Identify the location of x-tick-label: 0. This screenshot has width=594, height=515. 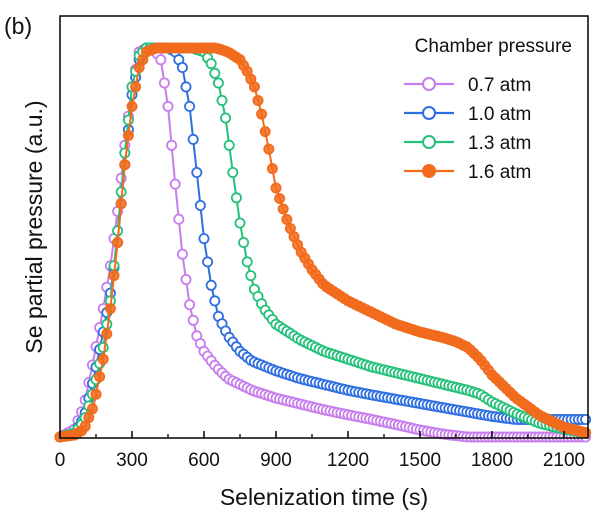
(60, 460).